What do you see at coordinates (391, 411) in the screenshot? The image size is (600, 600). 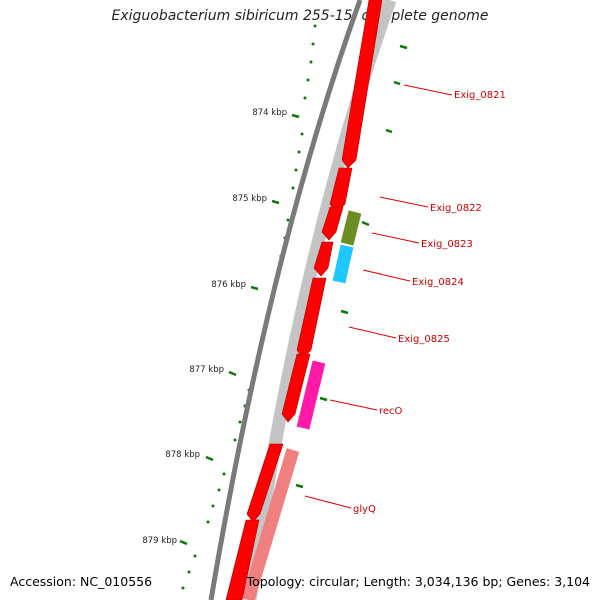 I see `gene-label-reco: recO` at bounding box center [391, 411].